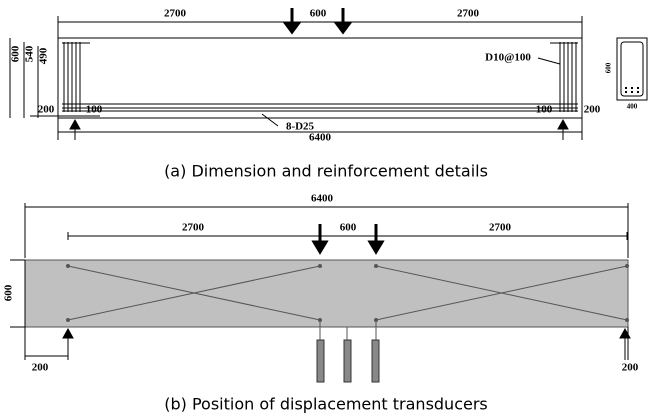 This screenshot has height=420, width=653. What do you see at coordinates (326, 343) in the screenshot?
I see `offset-dims` at bounding box center [326, 343].